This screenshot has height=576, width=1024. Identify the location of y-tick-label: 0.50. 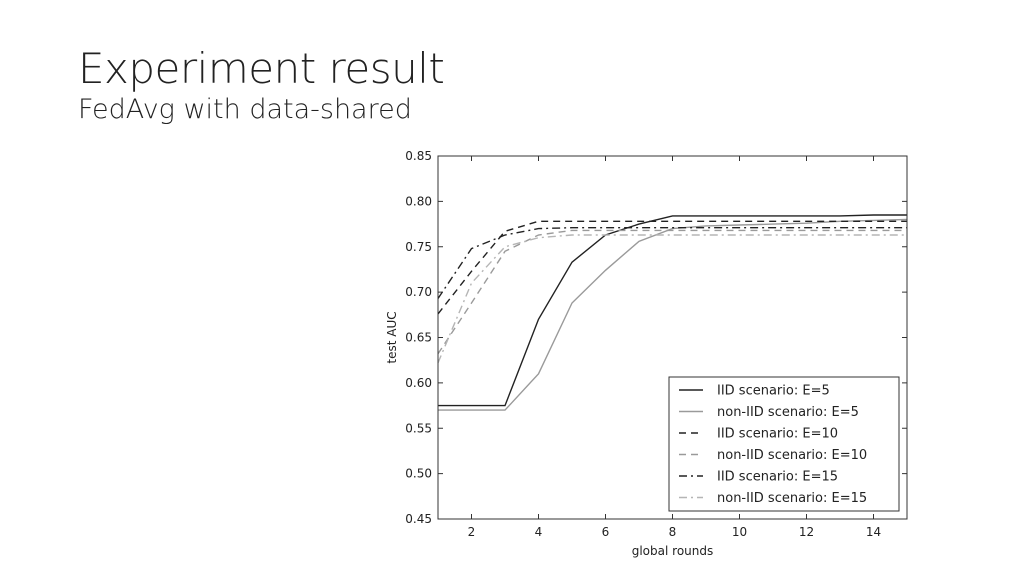
(418, 474).